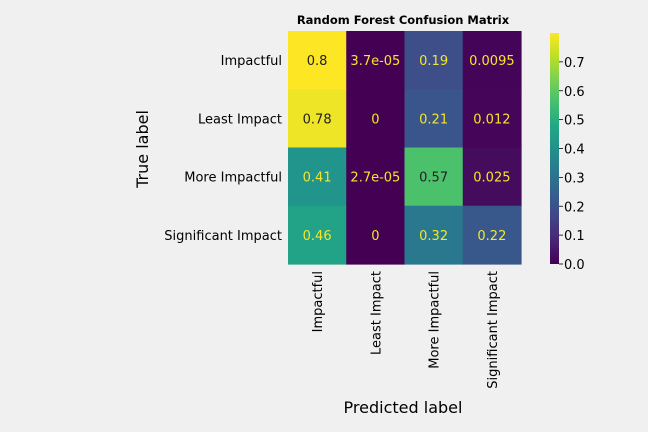 Image resolution: width=648 pixels, height=432 pixels. I want to click on cell-value-label: 0.025, so click(491, 178).